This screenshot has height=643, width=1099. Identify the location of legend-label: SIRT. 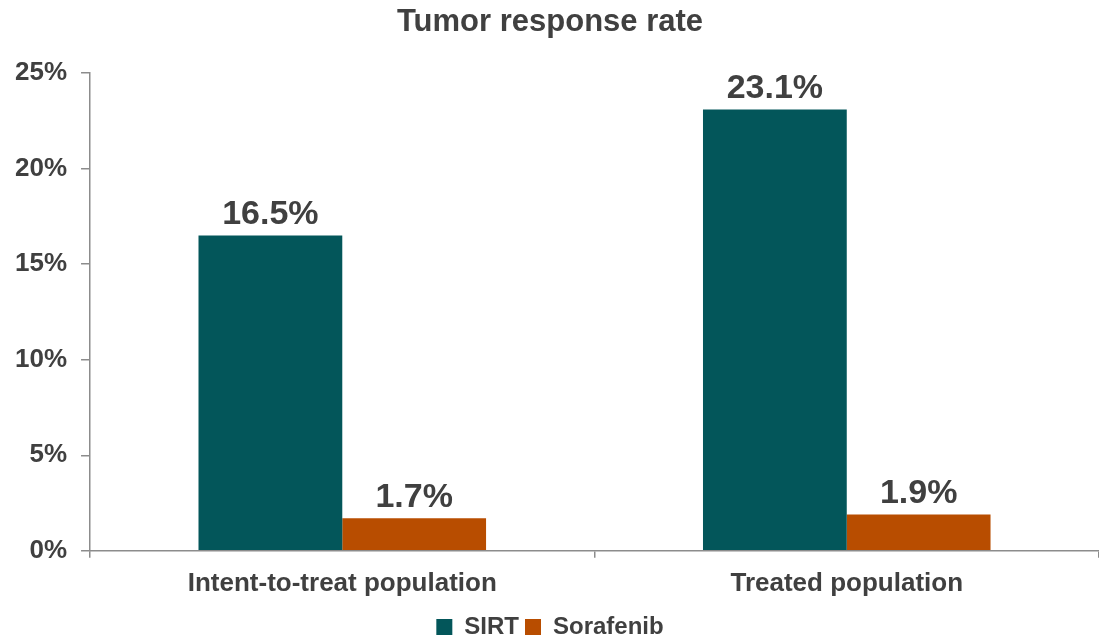
(492, 625).